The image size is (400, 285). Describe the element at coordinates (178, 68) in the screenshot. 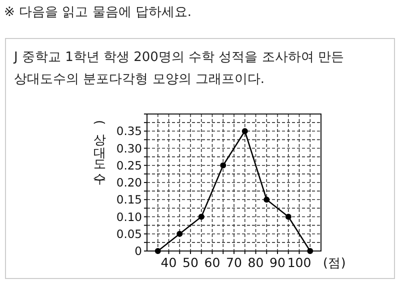

I see `chart-subtitle: J 중학교 1학년 학생 200명의 수학 성적을 조사하여 만든 상대도수의 분포다각형 모양의 그래프이다.` at that location.